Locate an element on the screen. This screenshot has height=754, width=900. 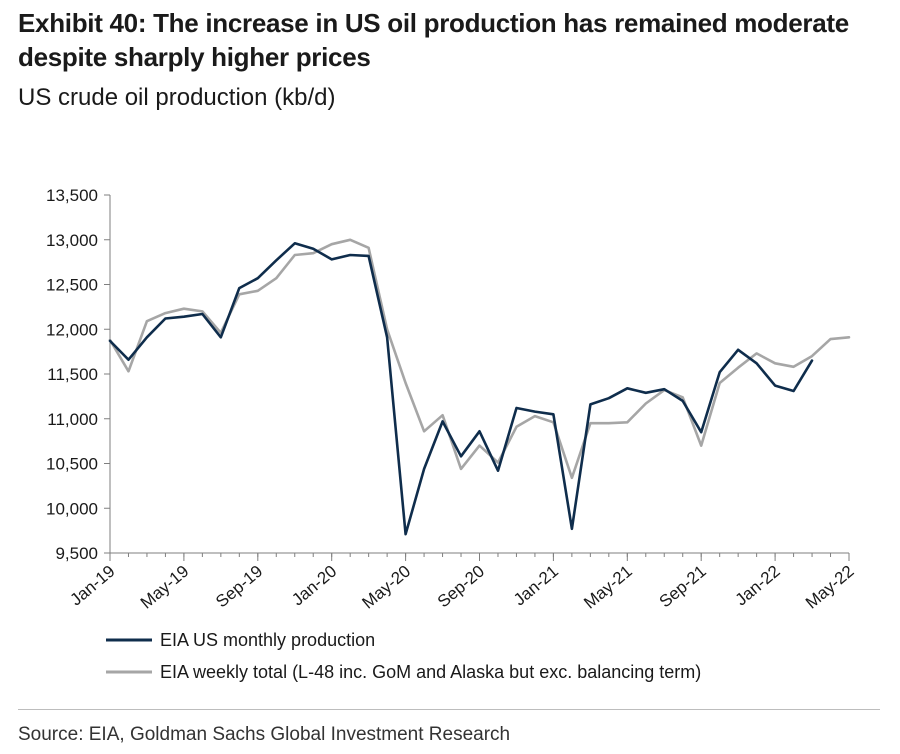
x-tick-label: Jan-20 is located at coordinates (314, 586).